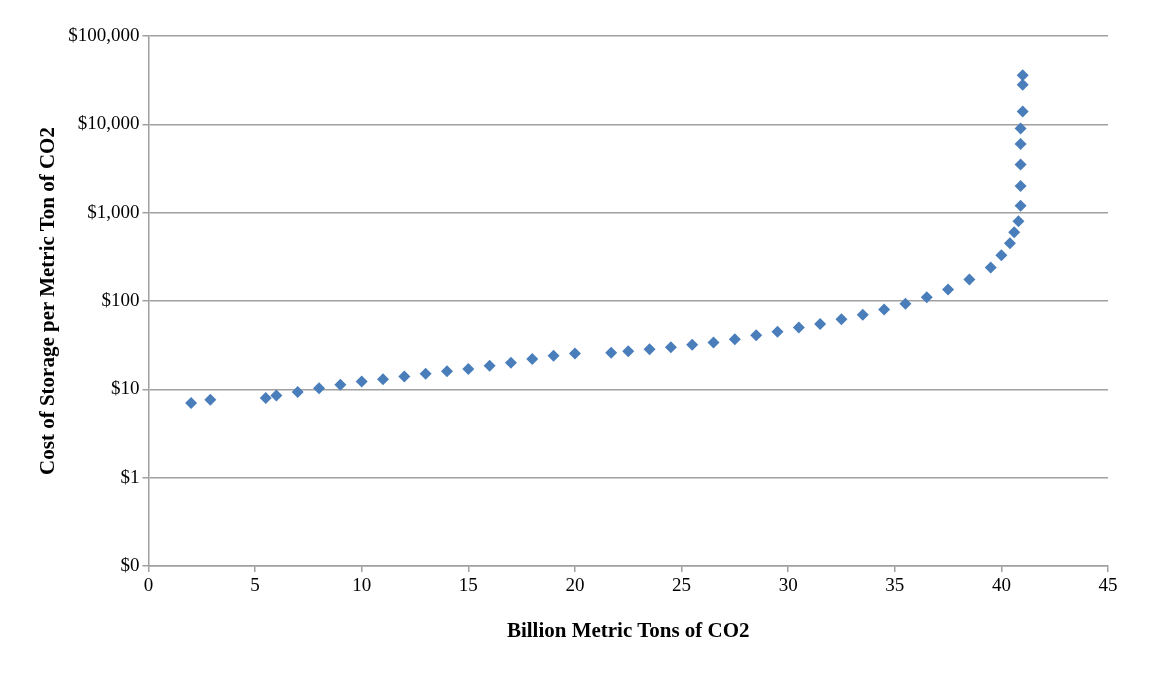 This screenshot has height=677, width=1158. Describe the element at coordinates (468, 585) in the screenshot. I see `x-tick-label: 15` at that location.